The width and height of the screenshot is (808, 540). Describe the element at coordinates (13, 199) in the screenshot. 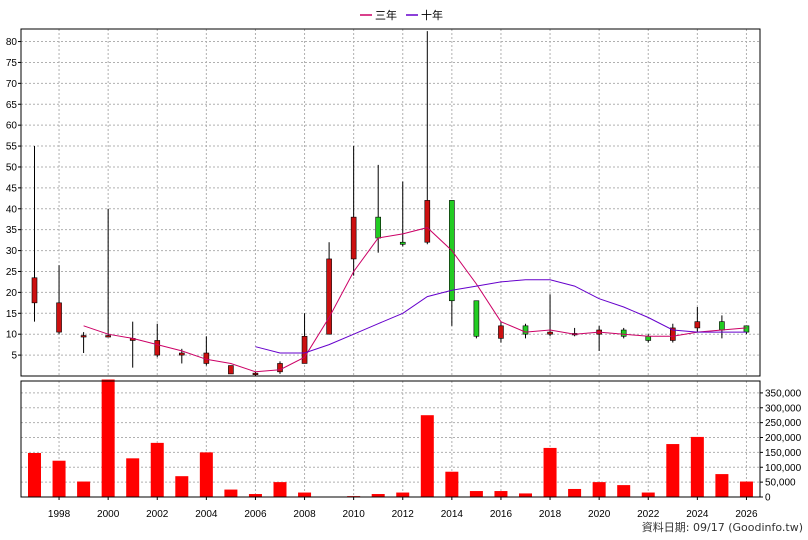

I see `price-axis-ticks: 5 10 15 20 25 30 35 40 45 50 55 60 65 70 75 80` at that location.